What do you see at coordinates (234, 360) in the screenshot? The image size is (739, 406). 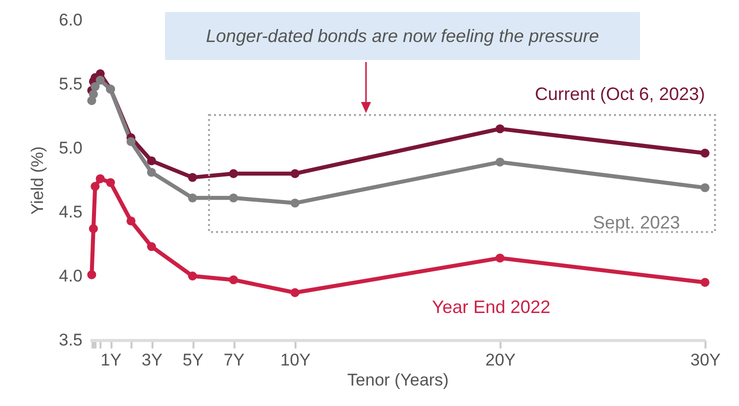 I see `x-tick-label: 7Y` at bounding box center [234, 360].